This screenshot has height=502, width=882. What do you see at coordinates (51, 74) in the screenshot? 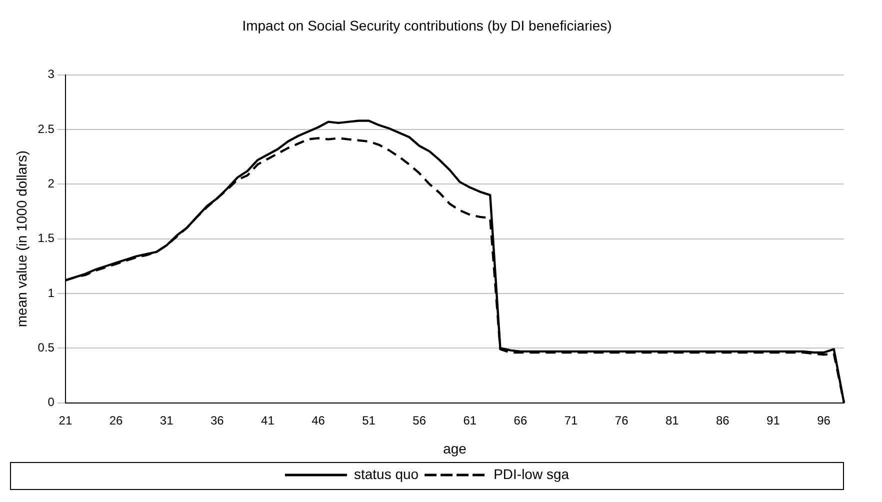
I see `y-tick-label: 3` at bounding box center [51, 74].